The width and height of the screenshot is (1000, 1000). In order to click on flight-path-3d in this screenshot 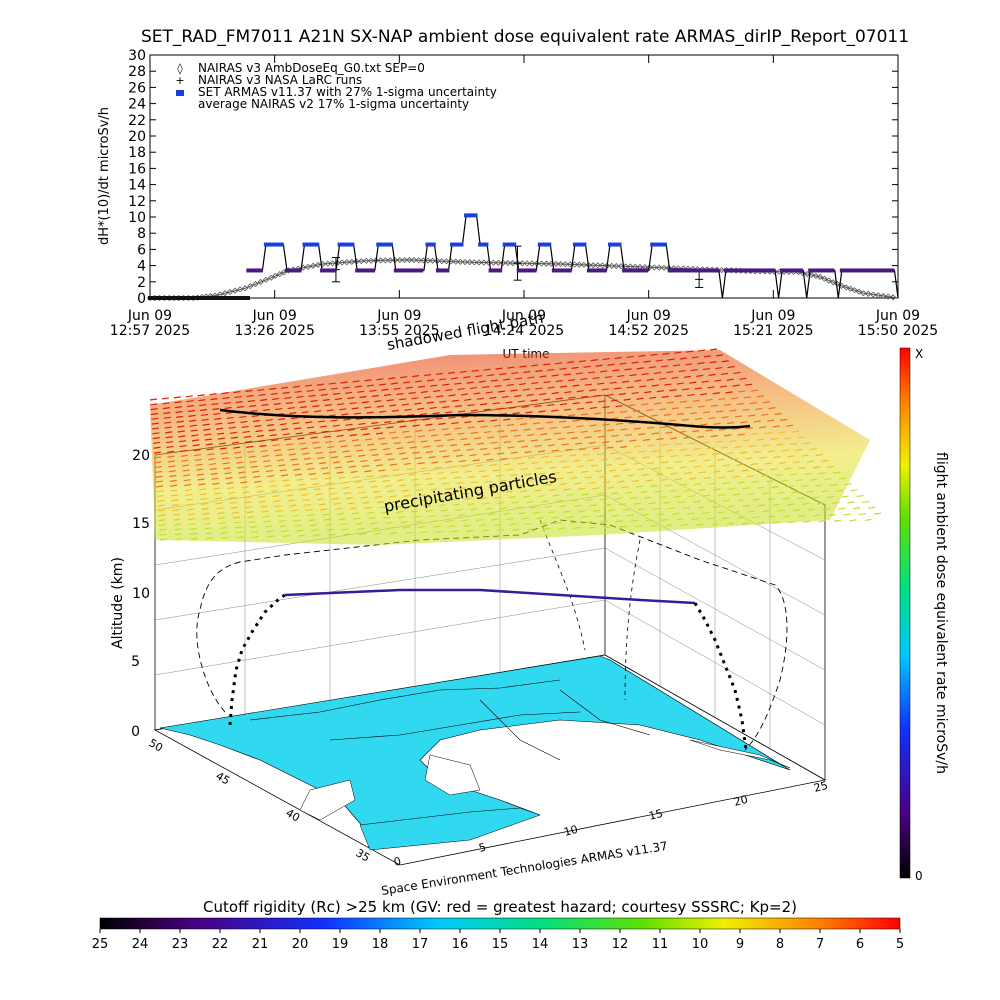, I will do `click(488, 669)`.